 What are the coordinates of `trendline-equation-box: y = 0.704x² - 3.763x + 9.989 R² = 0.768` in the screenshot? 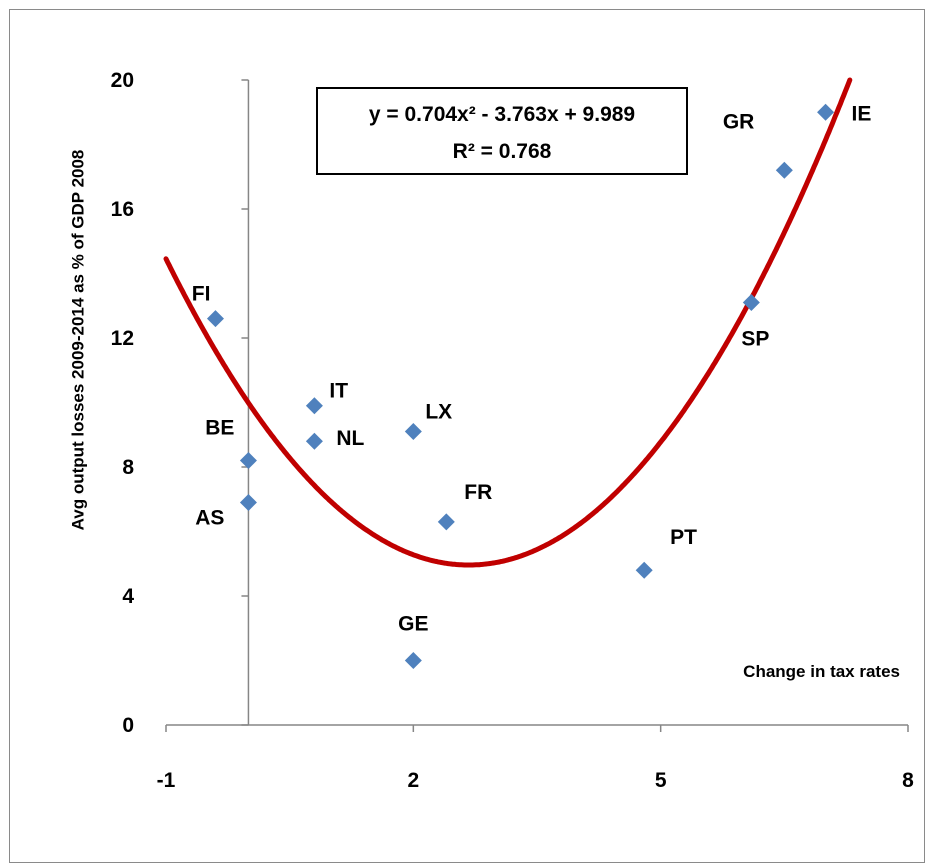 It's located at (502, 131).